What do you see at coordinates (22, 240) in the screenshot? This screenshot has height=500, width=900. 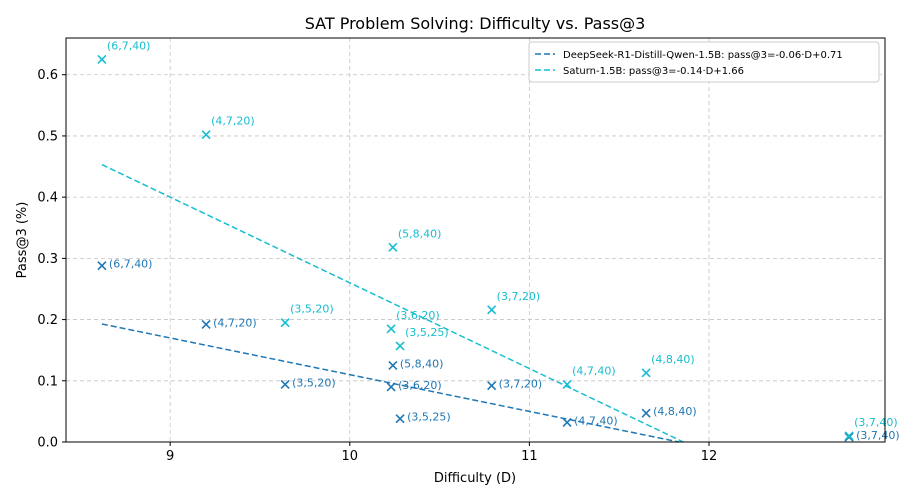 I see `y-axis-title: Pass@3 (%)` at bounding box center [22, 240].